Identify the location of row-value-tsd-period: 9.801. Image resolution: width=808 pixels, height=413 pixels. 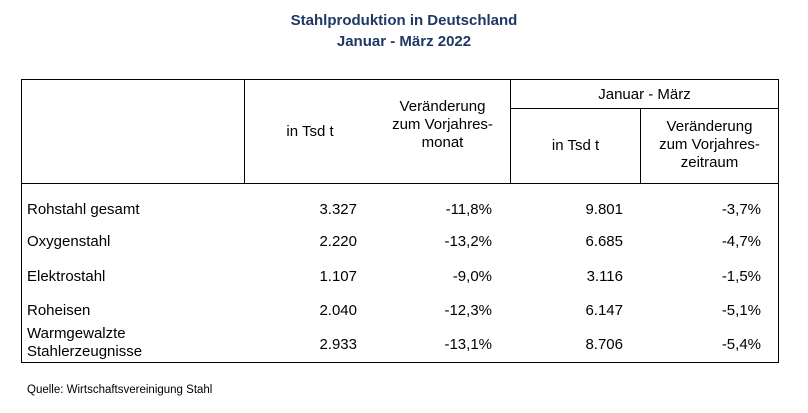
(604, 209).